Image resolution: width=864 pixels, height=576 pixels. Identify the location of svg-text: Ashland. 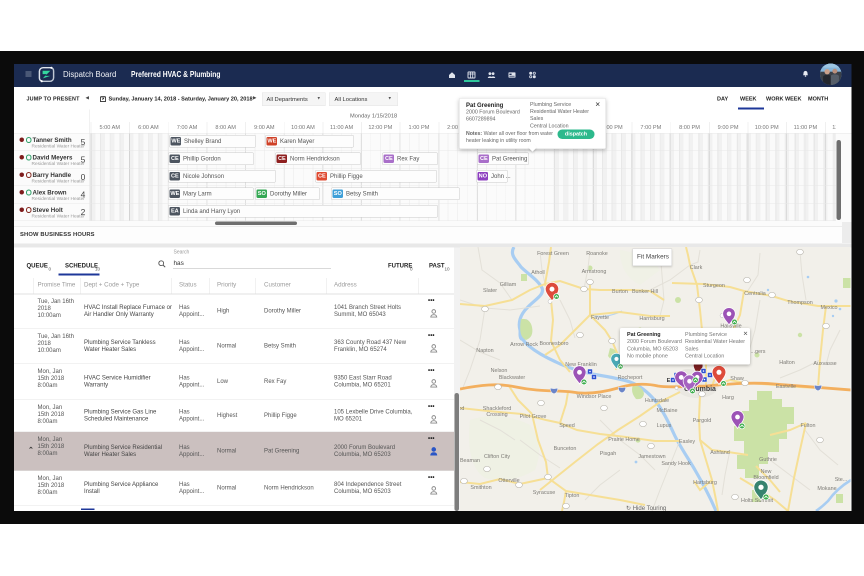
(719, 453).